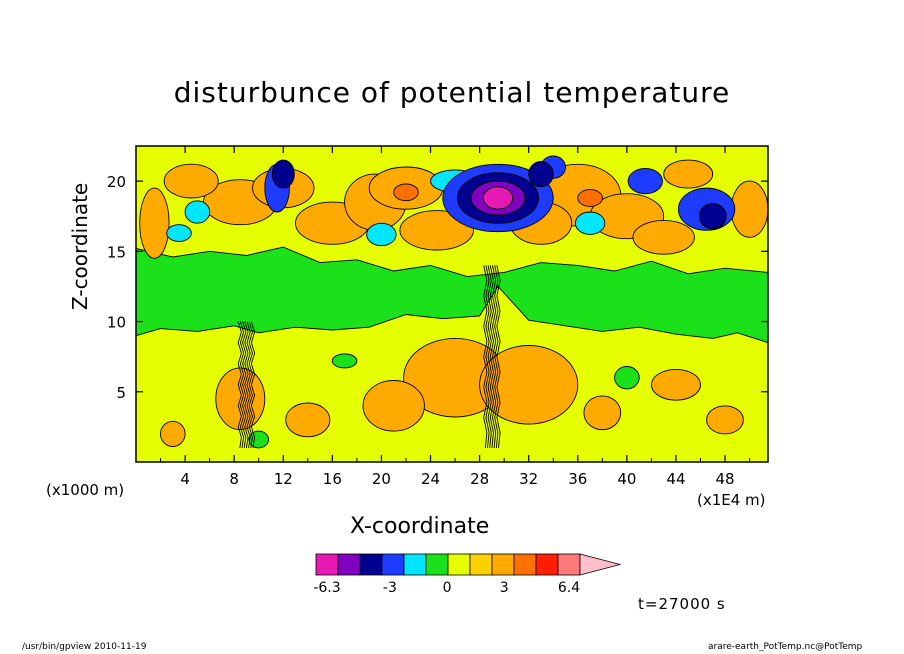  What do you see at coordinates (381, 479) in the screenshot?
I see `x-tick-label: 20` at bounding box center [381, 479].